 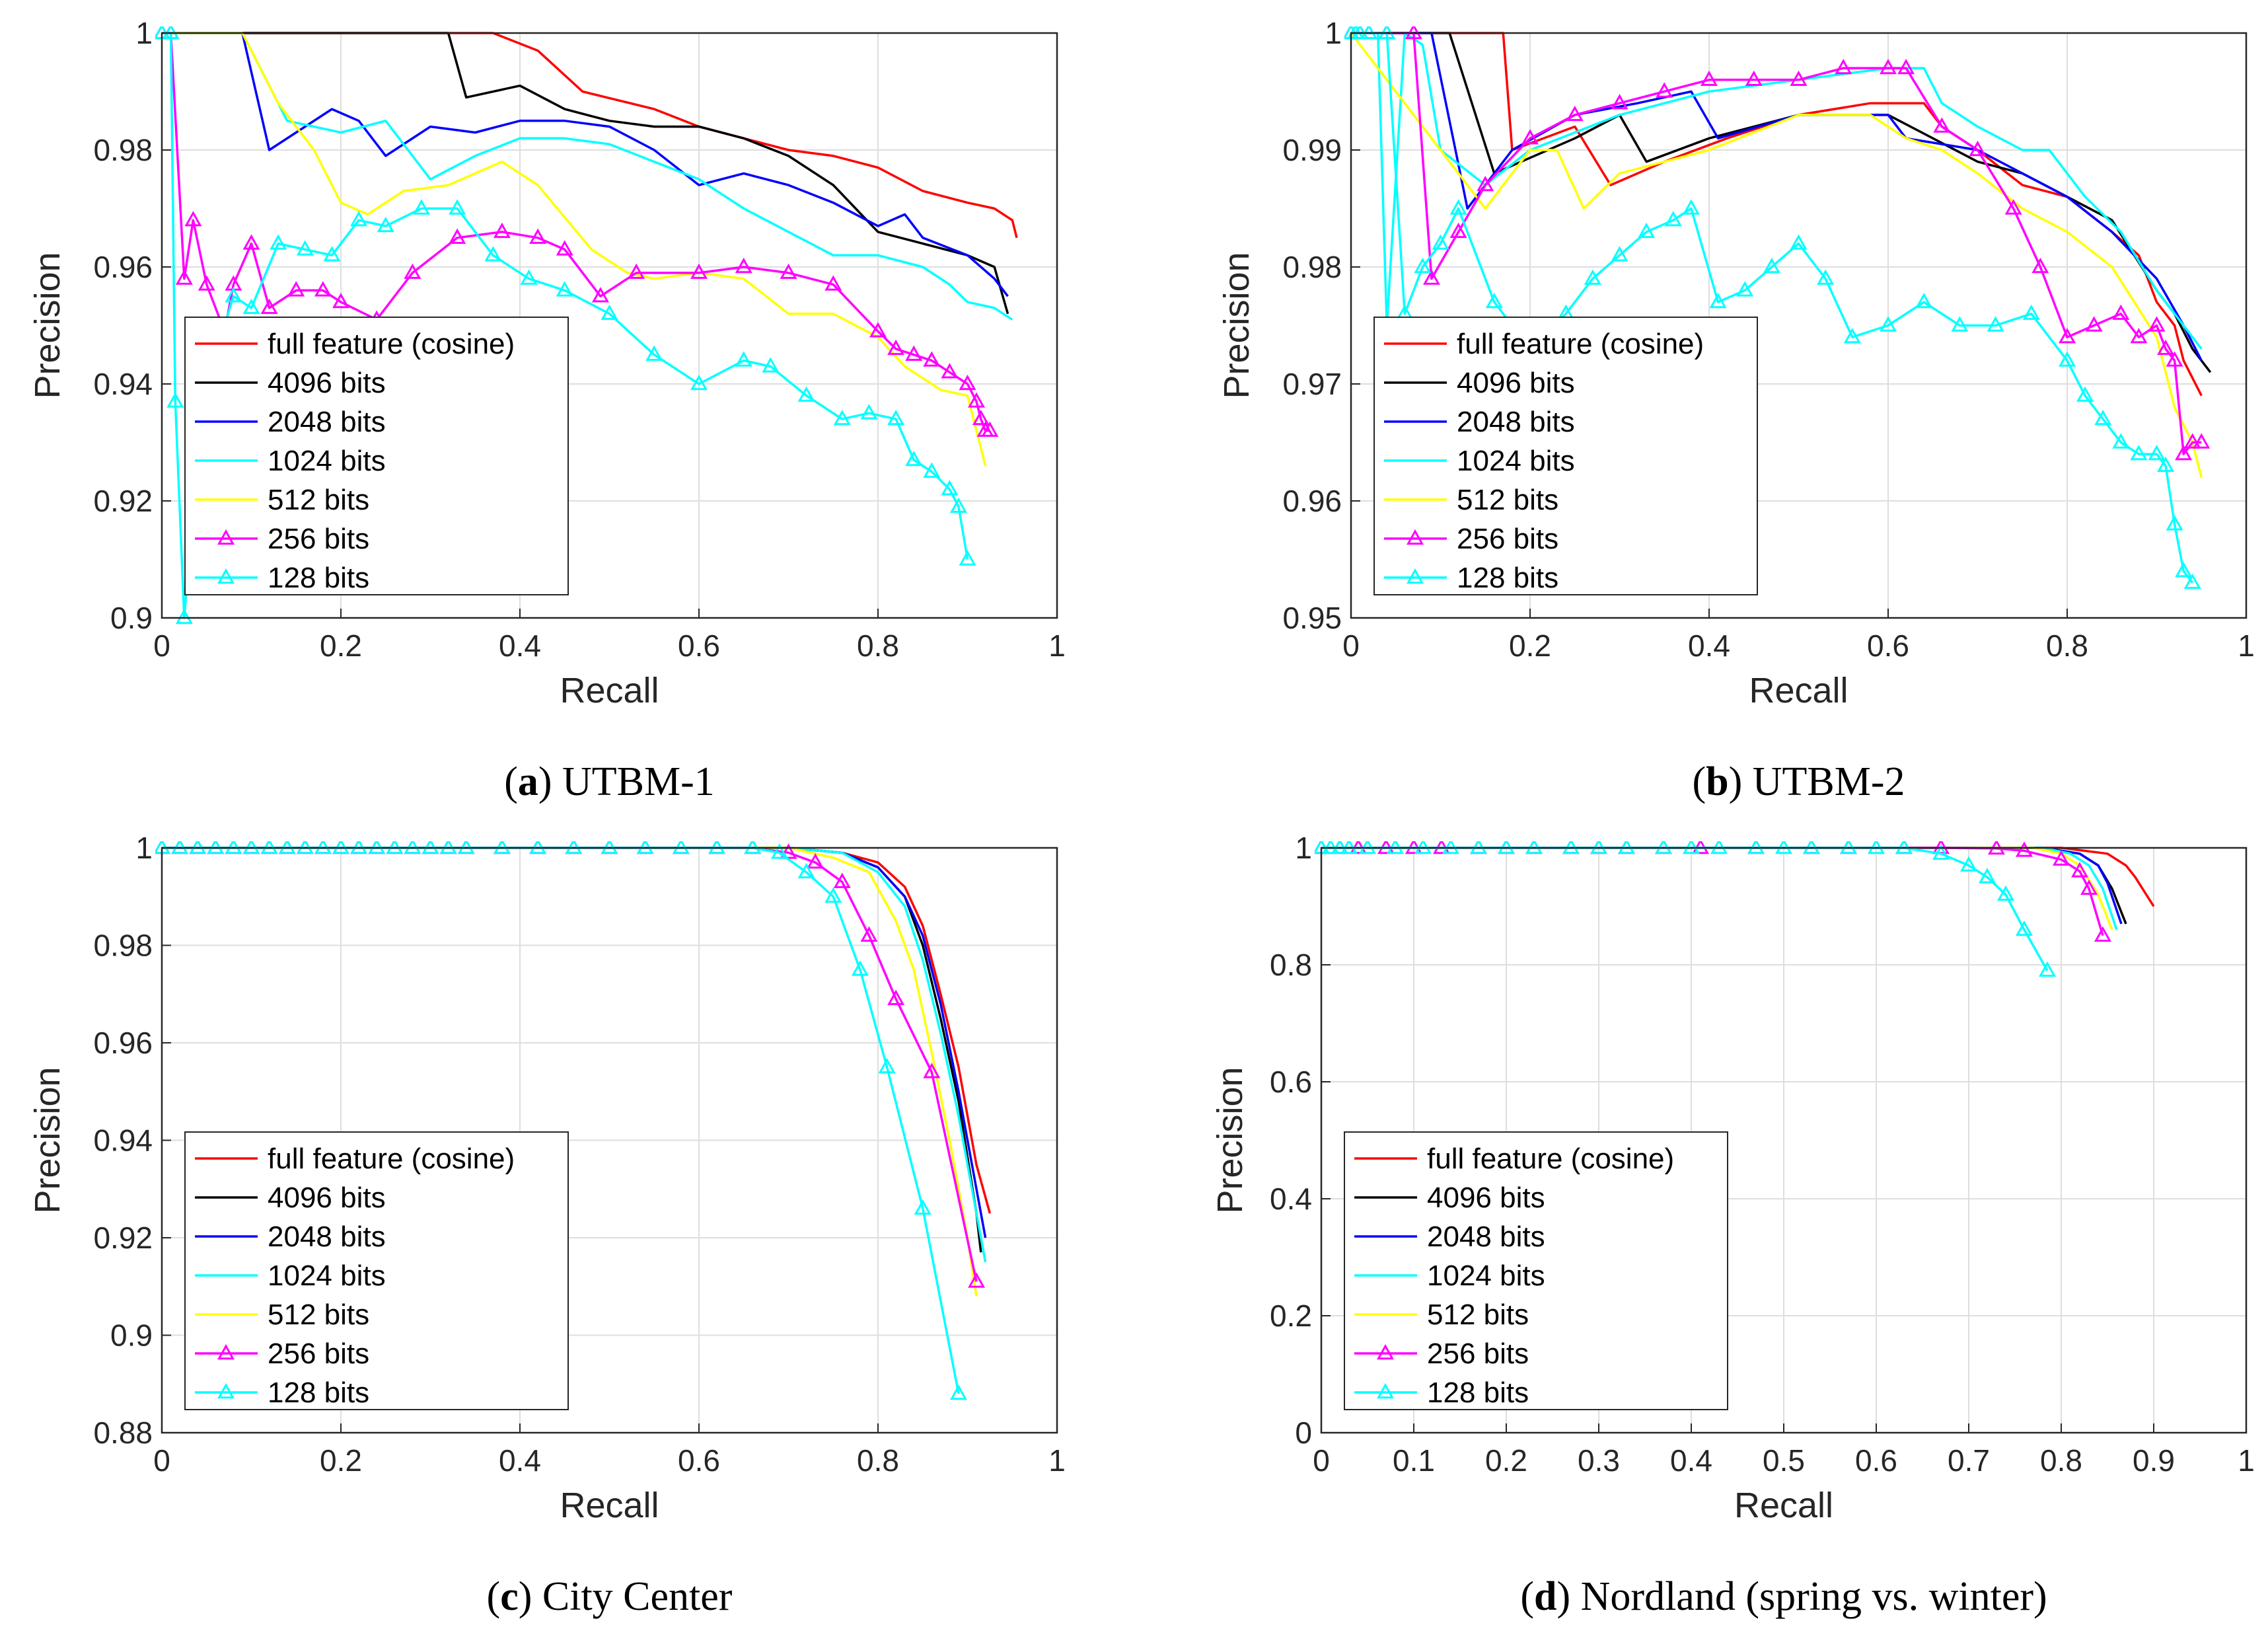 I want to click on series-line-full-feature-cosine, so click(x=590, y=135).